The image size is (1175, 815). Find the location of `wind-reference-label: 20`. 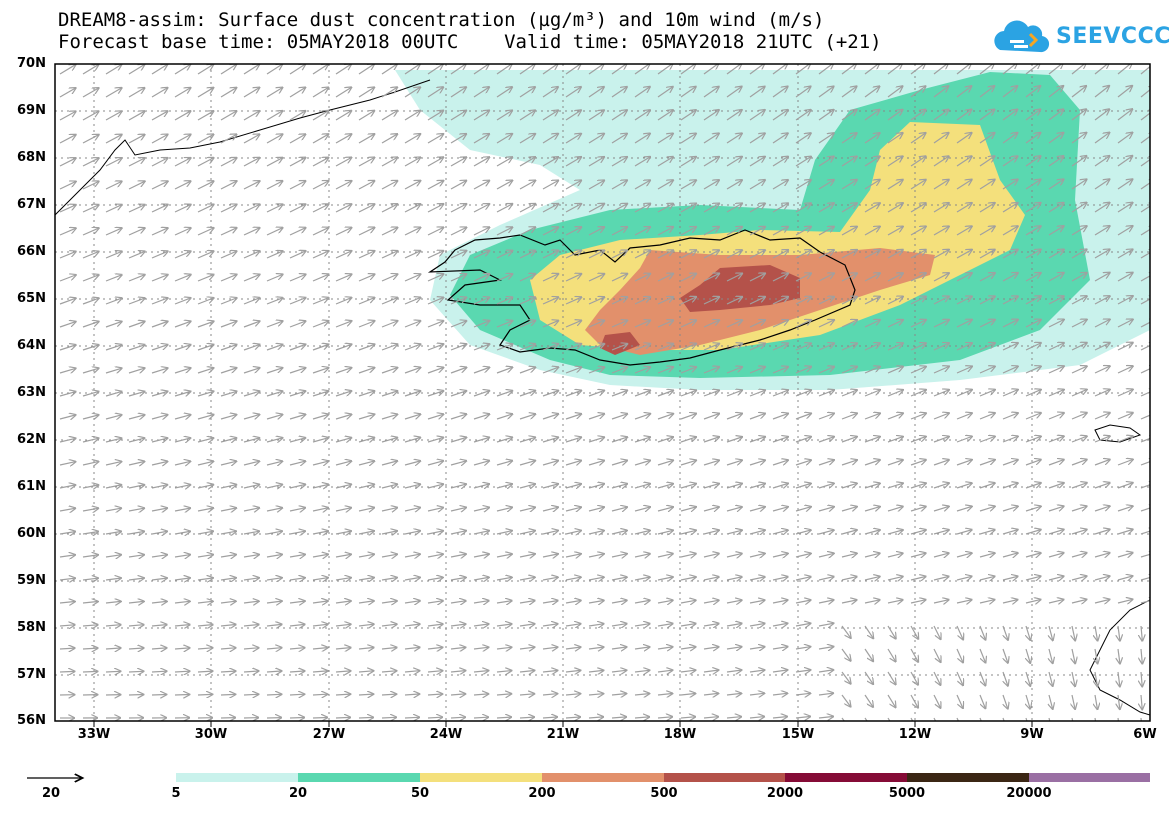

wind-reference-label: 20 is located at coordinates (51, 793).